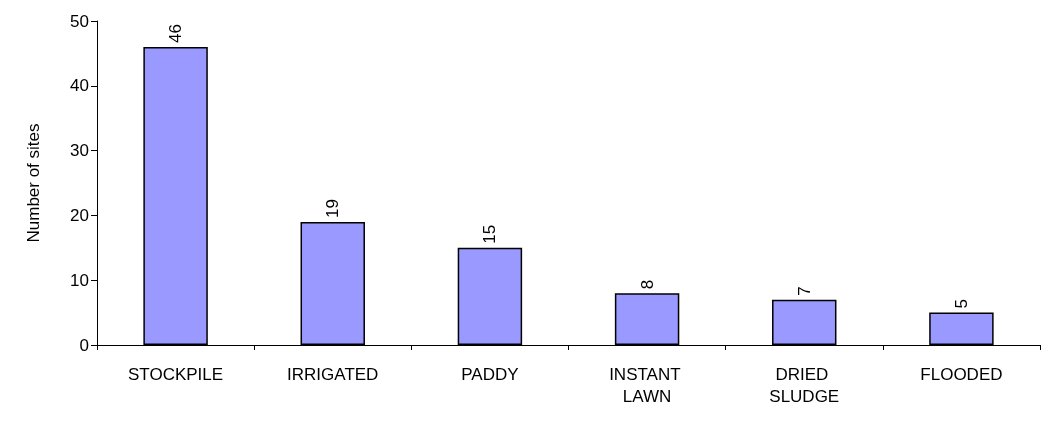 The width and height of the screenshot is (1053, 423). What do you see at coordinates (490, 374) in the screenshot?
I see `x-tick-label: PADDY` at bounding box center [490, 374].